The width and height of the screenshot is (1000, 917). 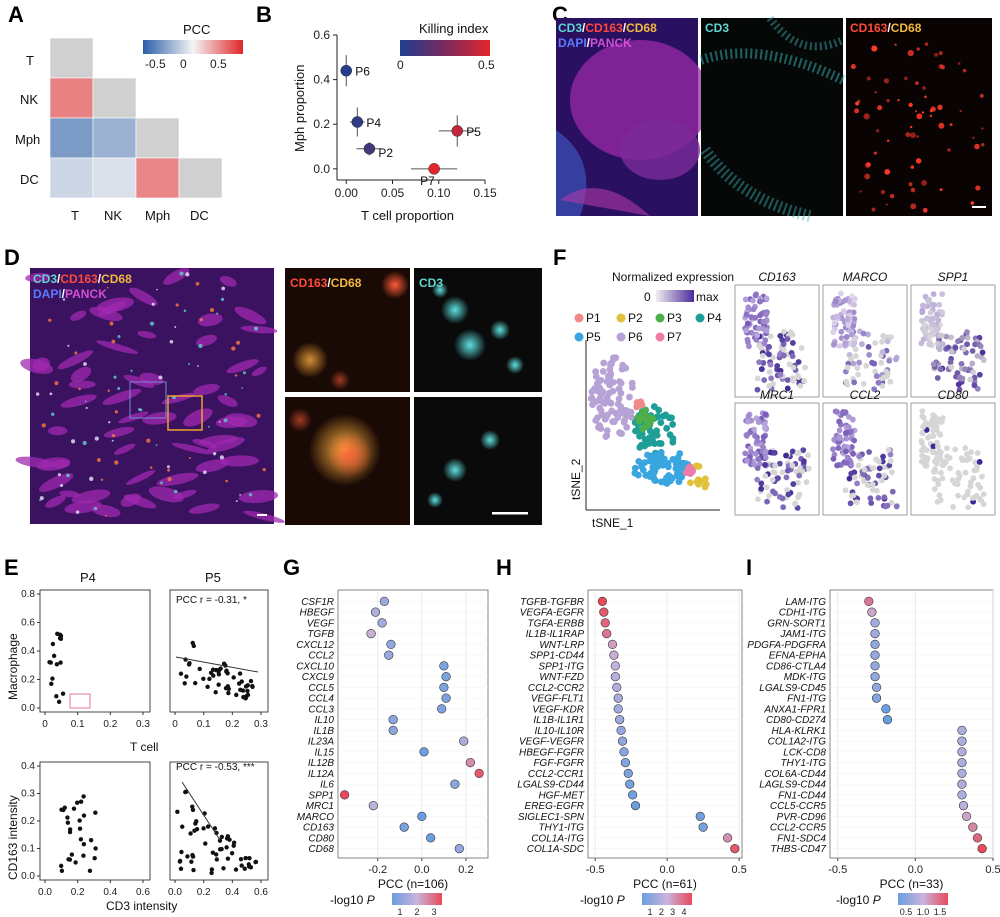 I want to click on channel-label-part: CD68, so click(x=346, y=283).